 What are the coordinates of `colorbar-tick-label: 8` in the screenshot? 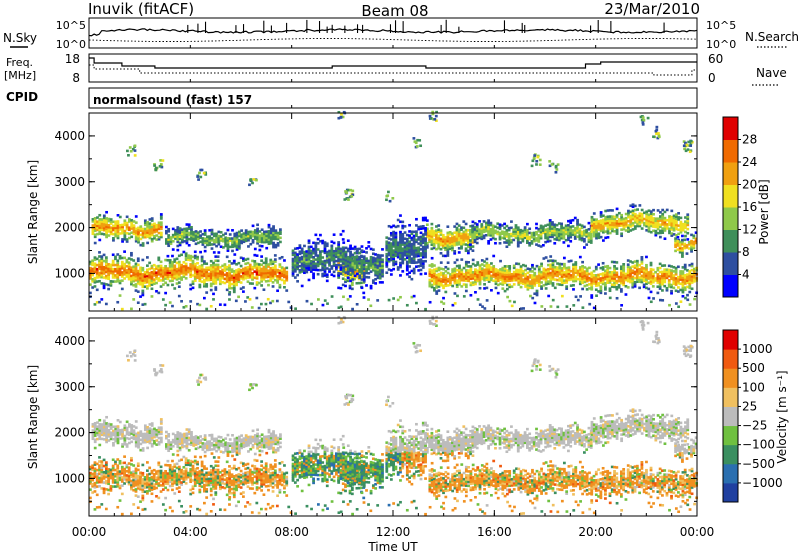 It's located at (746, 252).